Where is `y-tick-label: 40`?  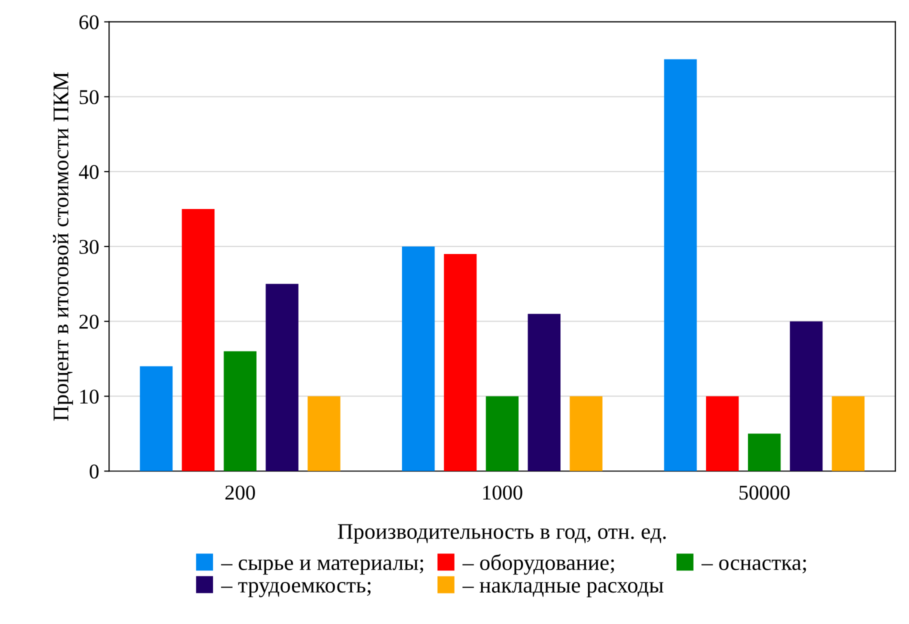
y-tick-label: 40 is located at coordinates (88, 172).